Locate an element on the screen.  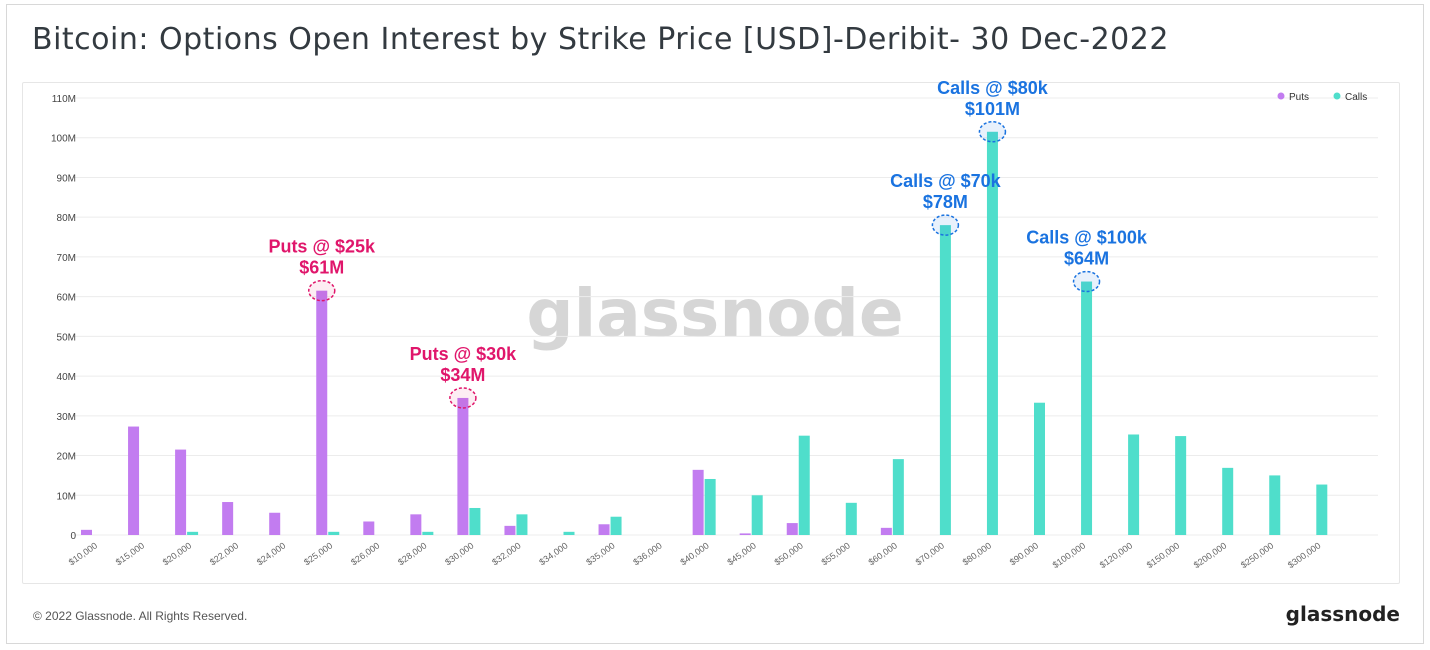
y-tick-label: 70M is located at coordinates (66, 258).